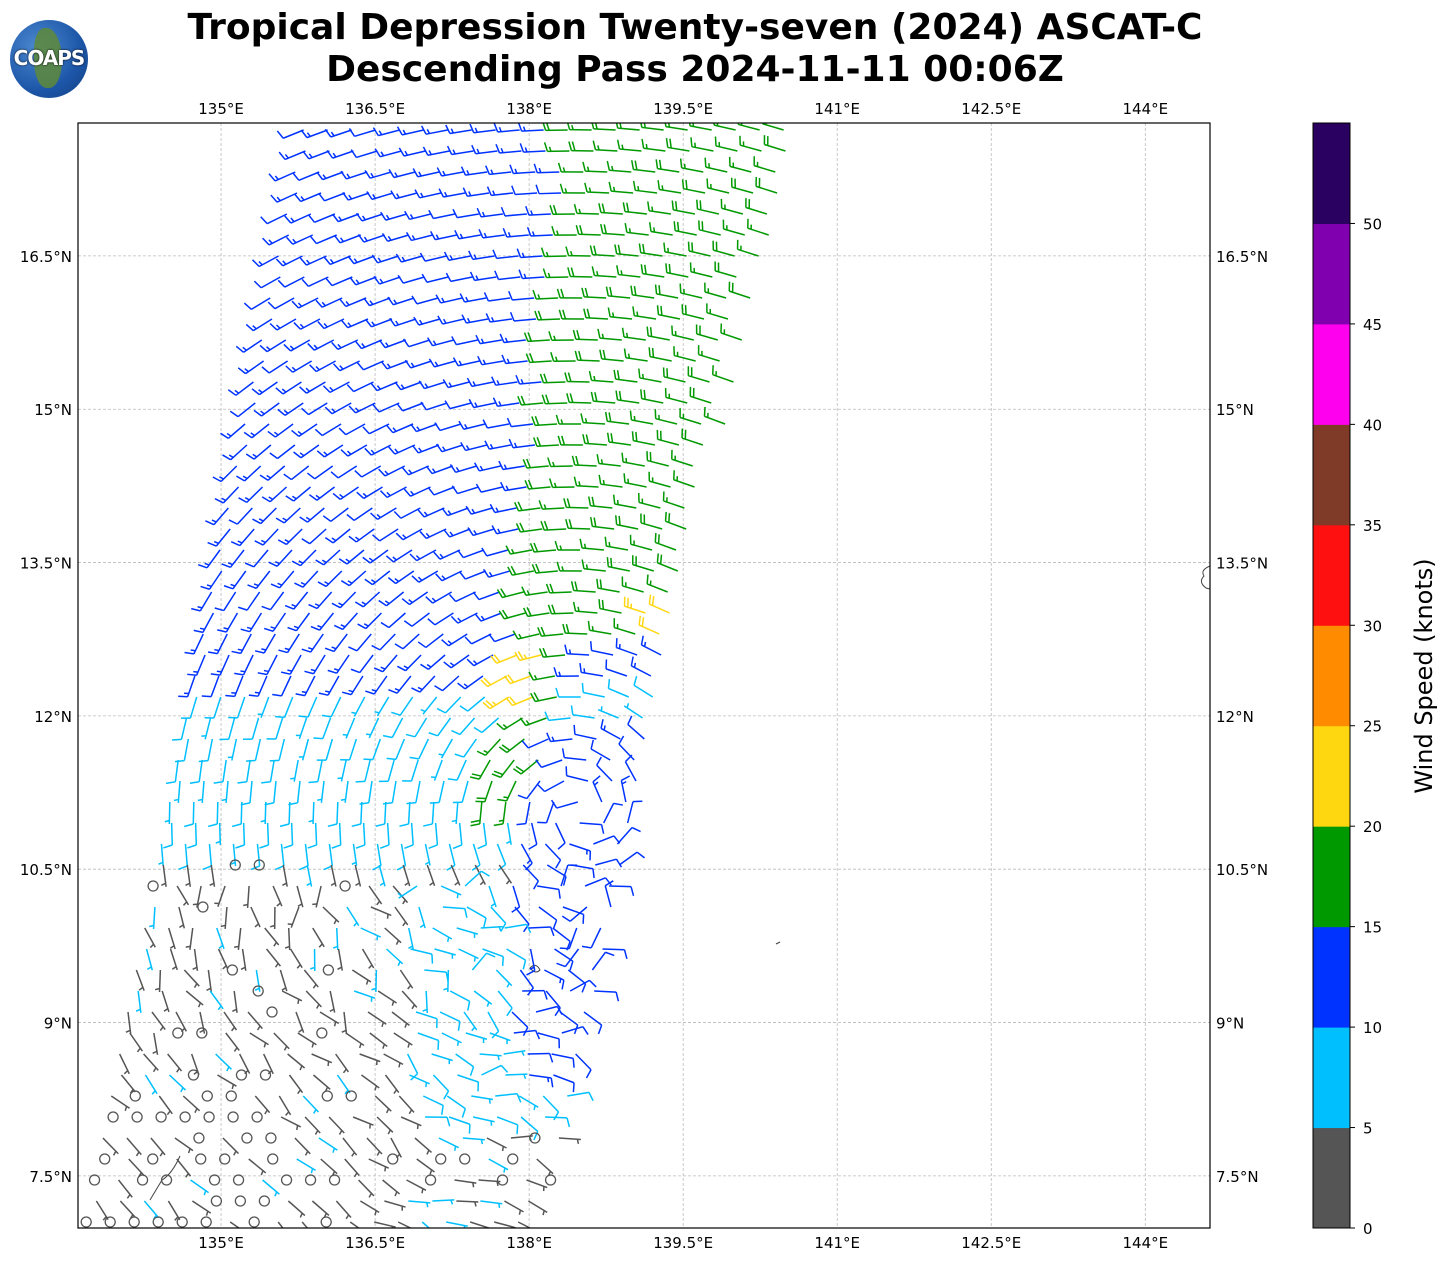  What do you see at coordinates (53, 410) in the screenshot?
I see `left-lat-label: 15°N` at bounding box center [53, 410].